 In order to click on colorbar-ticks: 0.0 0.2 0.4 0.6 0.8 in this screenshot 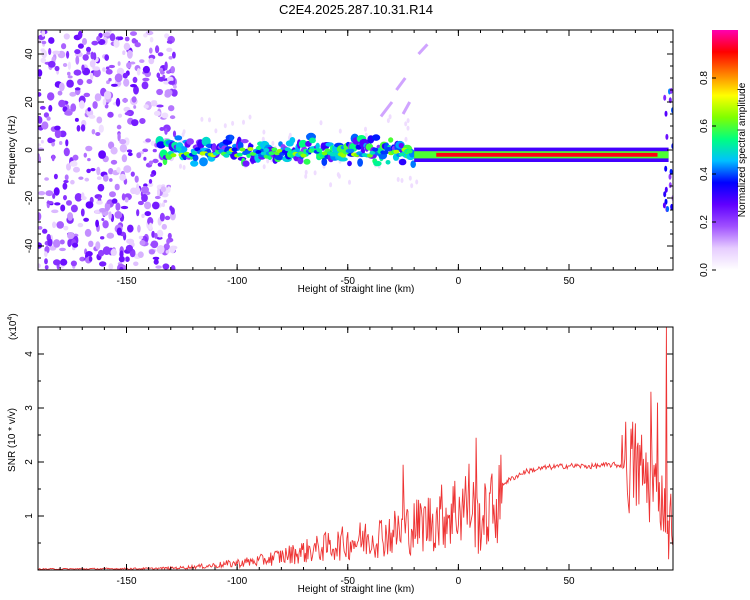, I will do `click(707, 174)`.